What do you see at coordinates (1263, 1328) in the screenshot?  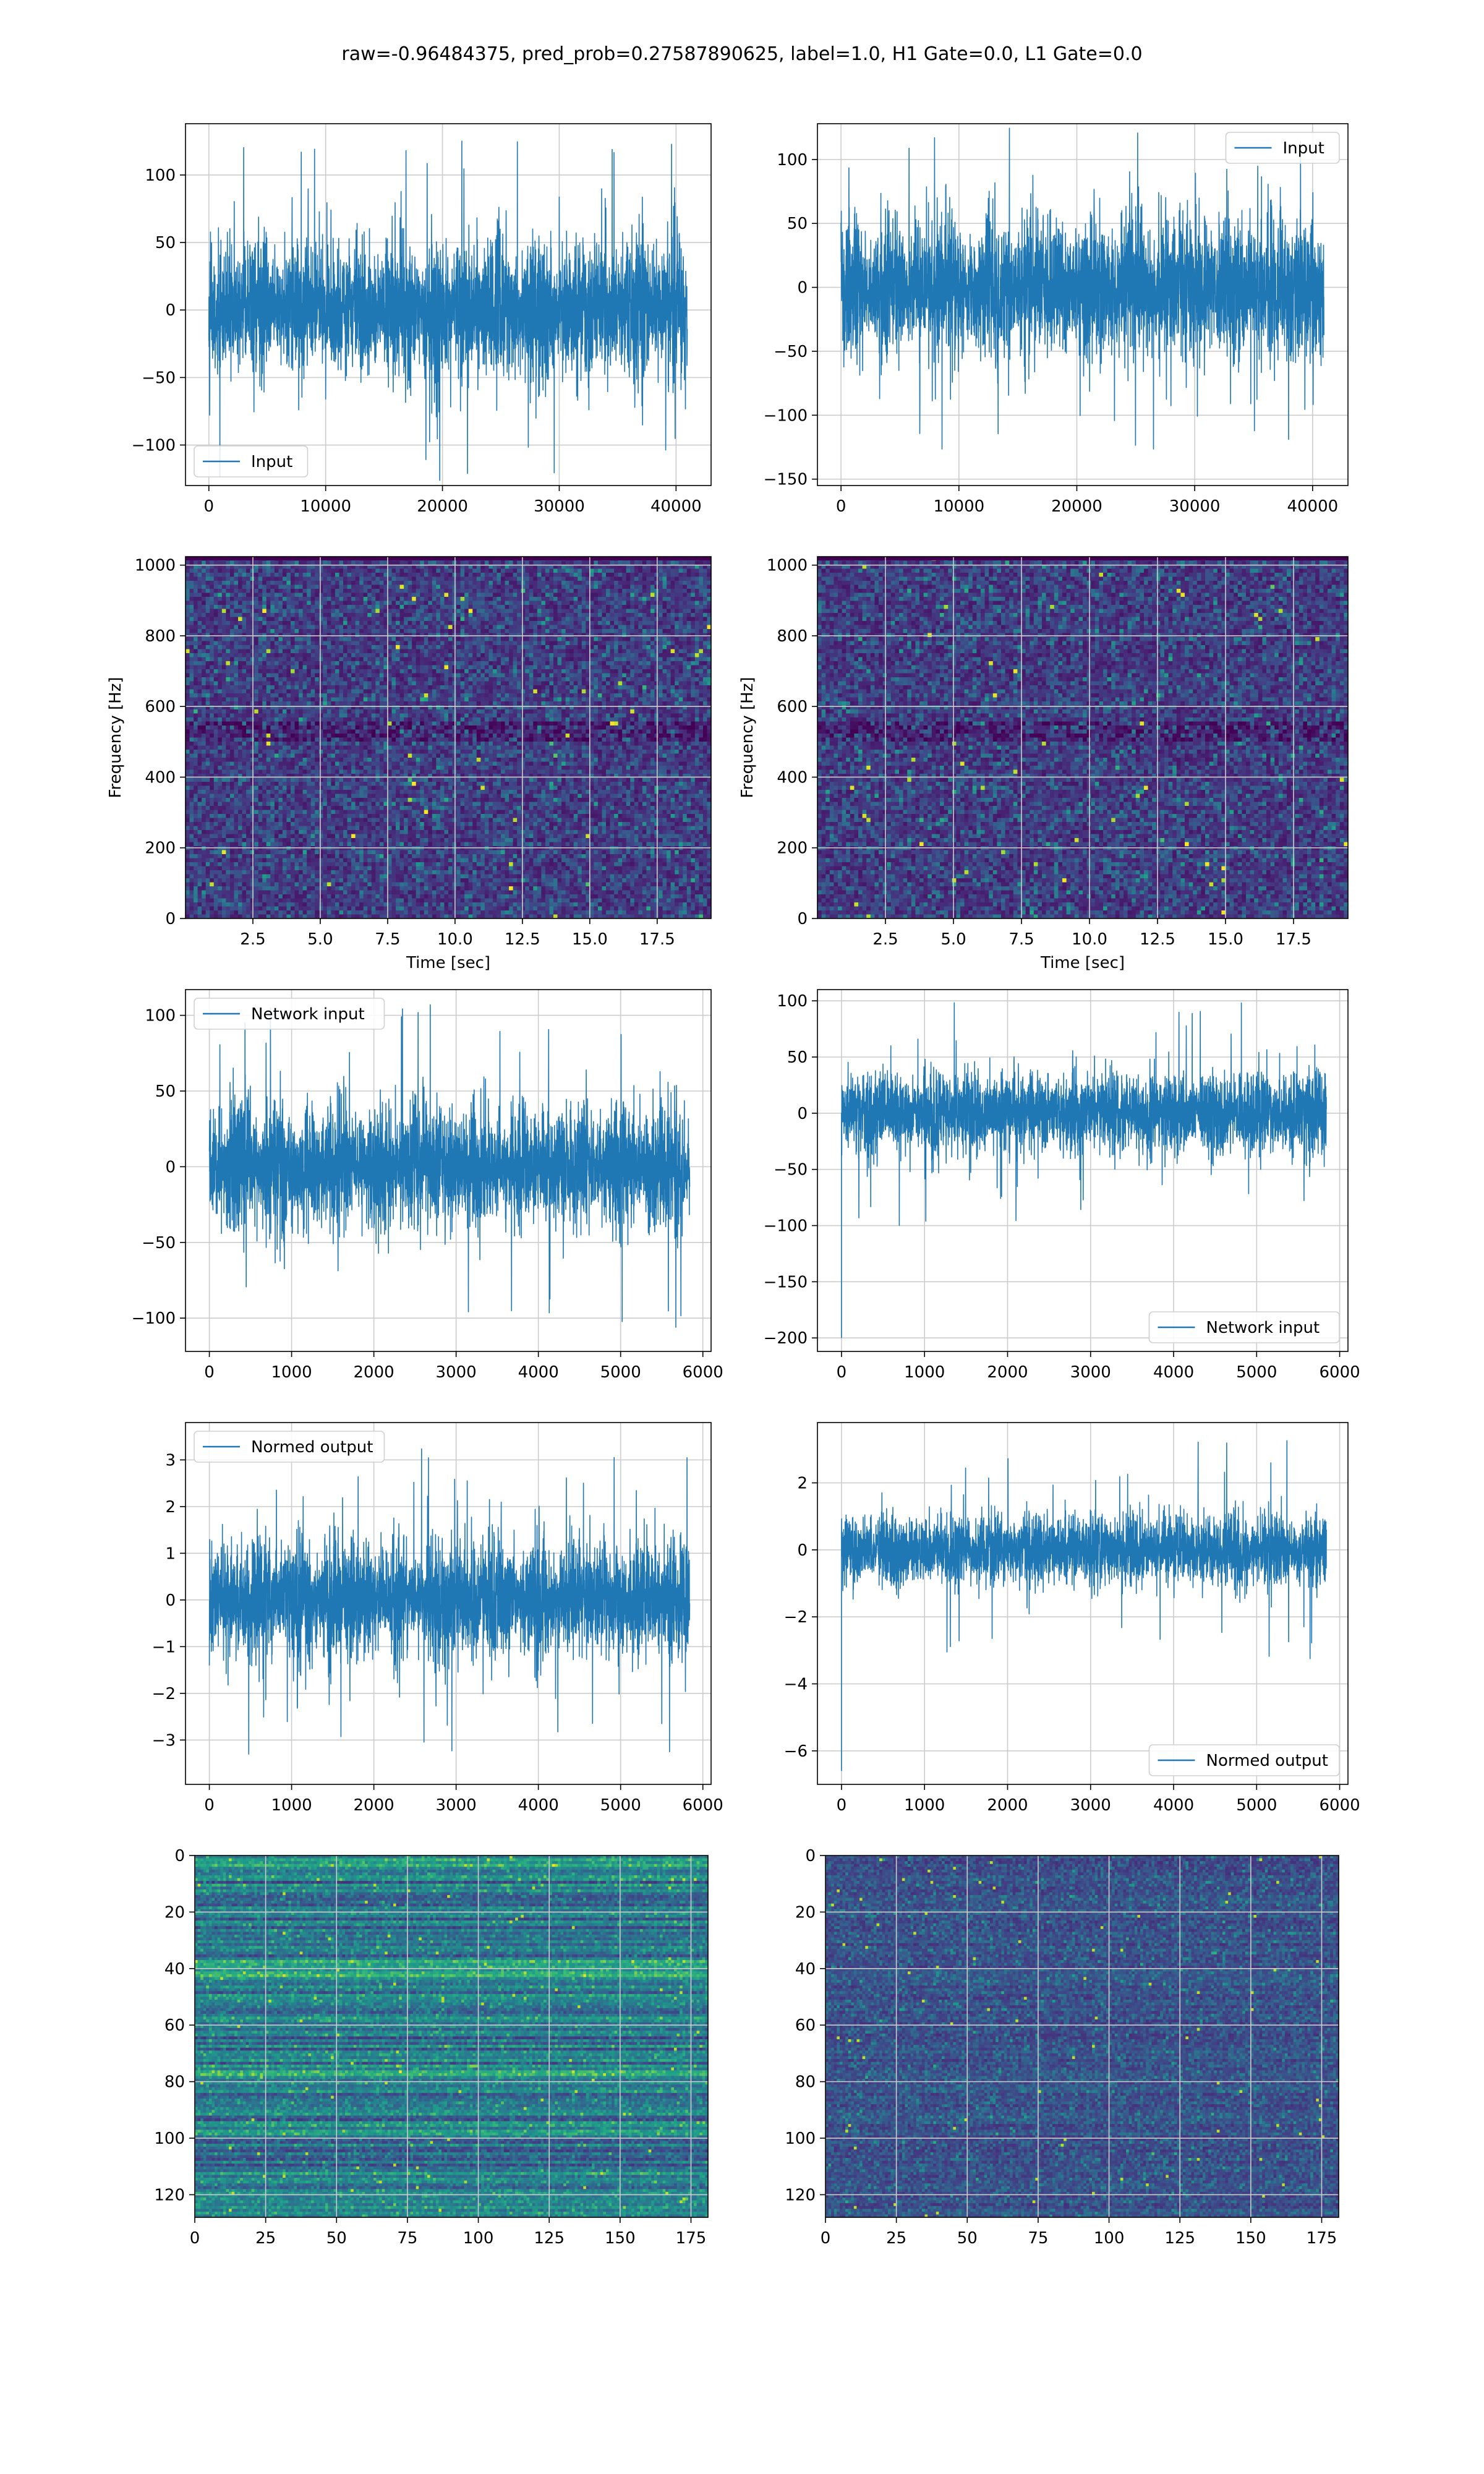 I see `legend-label: Network input` at bounding box center [1263, 1328].